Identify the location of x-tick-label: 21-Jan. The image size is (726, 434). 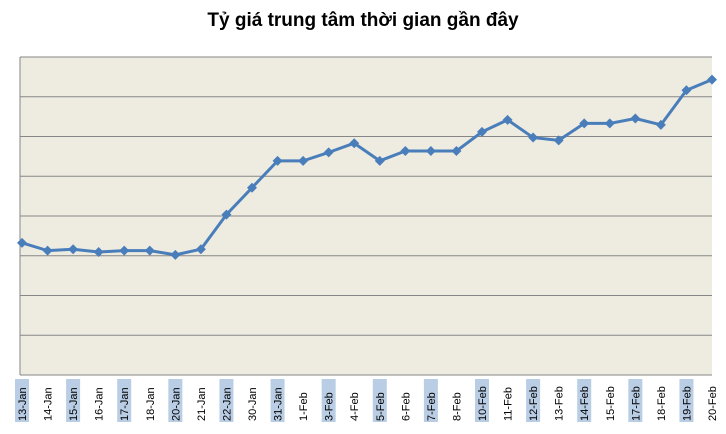
(202, 404).